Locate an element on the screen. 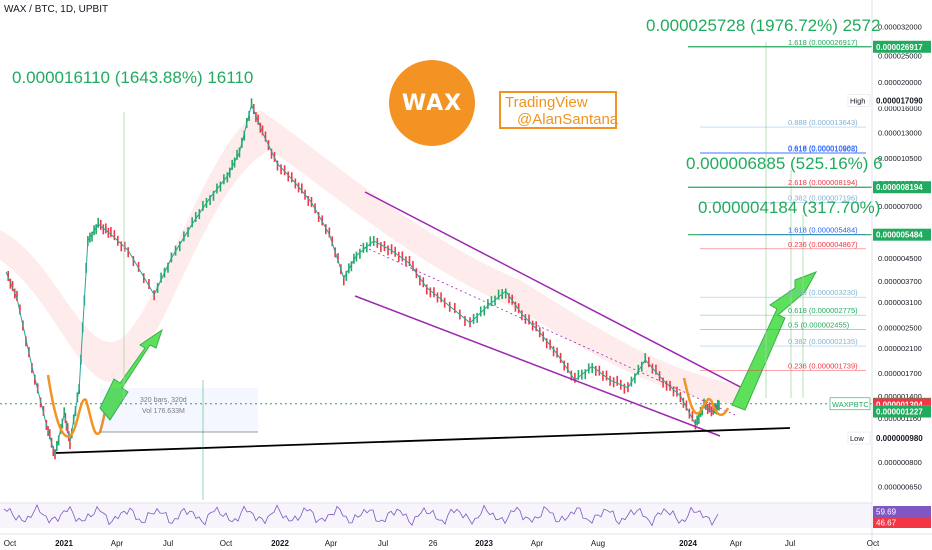  price-side-label: High is located at coordinates (857, 100).